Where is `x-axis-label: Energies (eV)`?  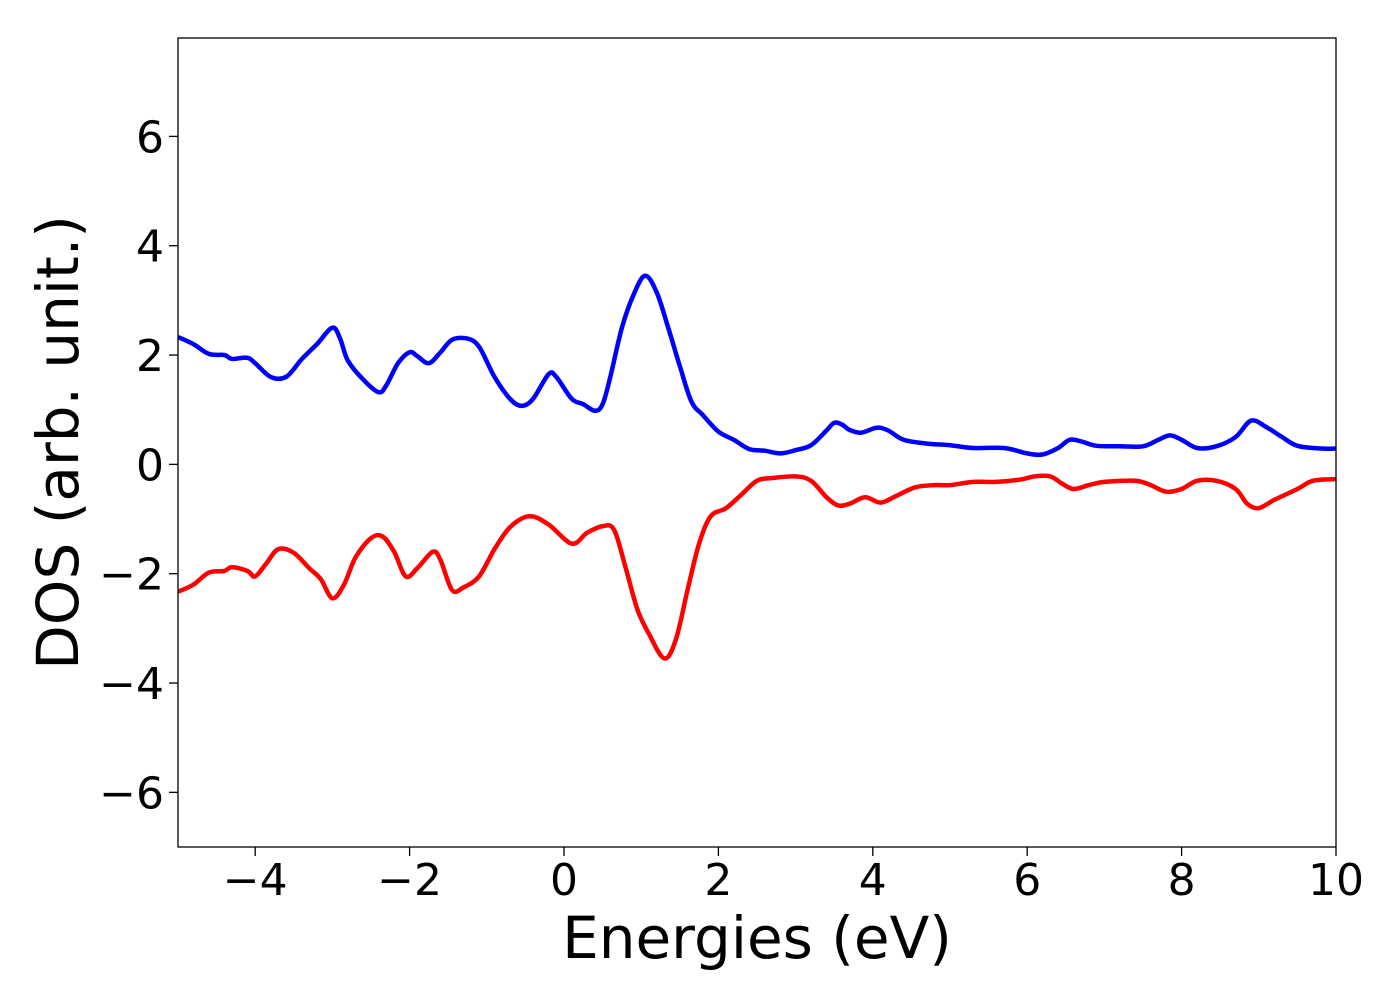
x-axis-label: Energies (eV) is located at coordinates (757, 938).